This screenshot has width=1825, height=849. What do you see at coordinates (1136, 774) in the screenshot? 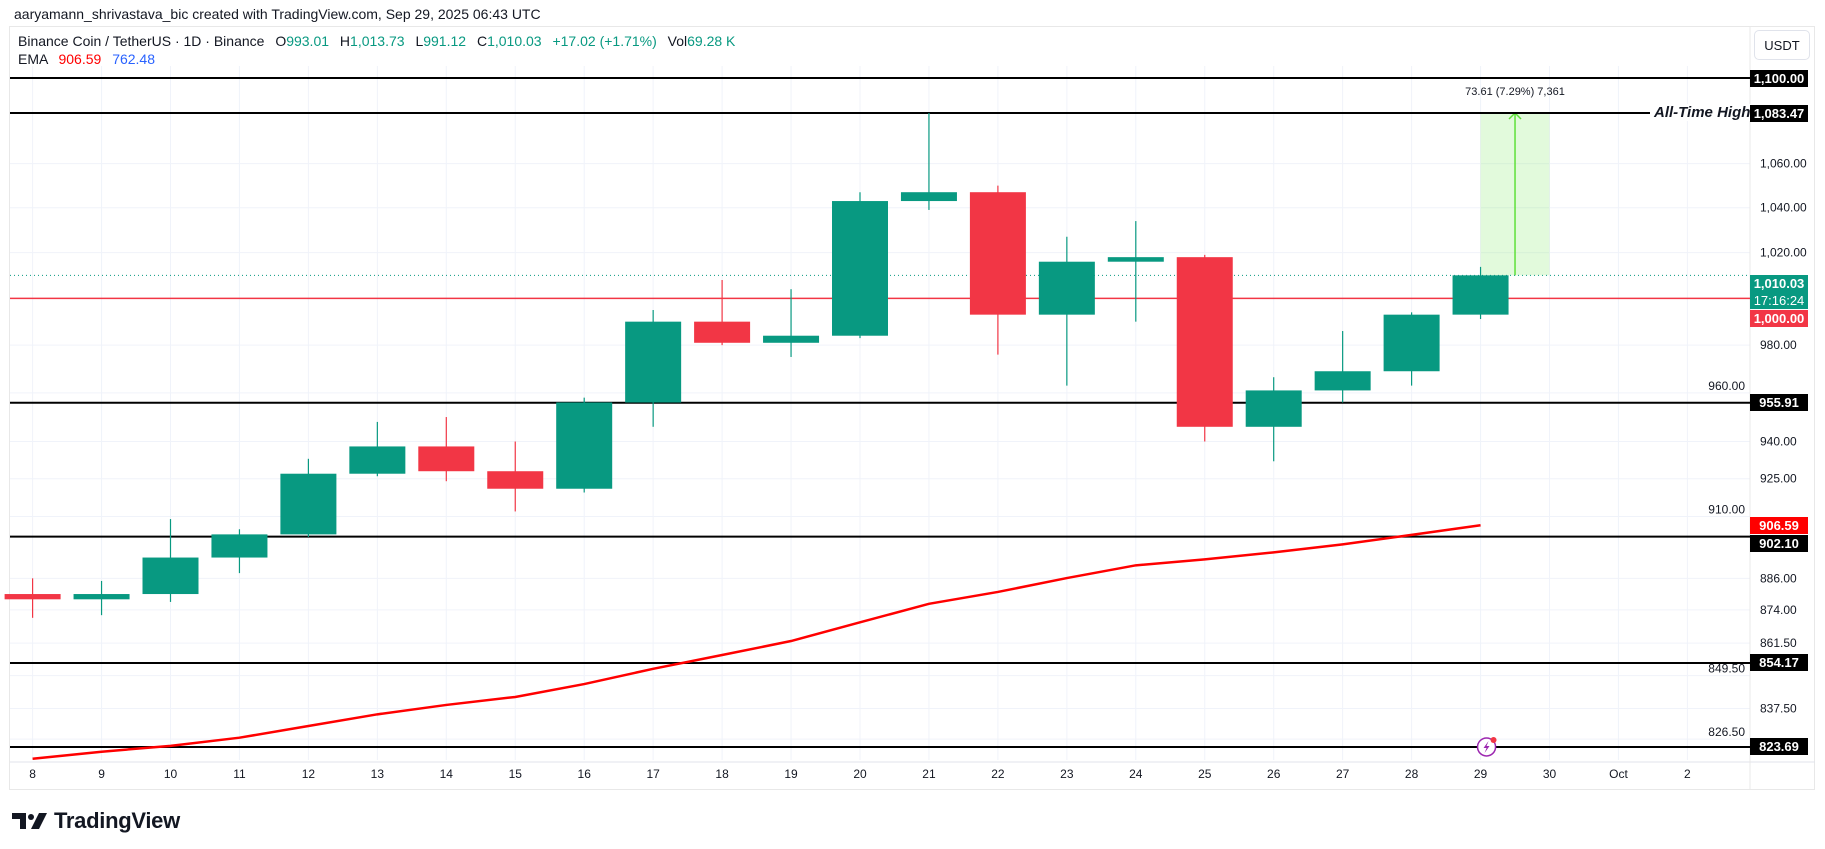
I see `x-tick-label: 24` at bounding box center [1136, 774].